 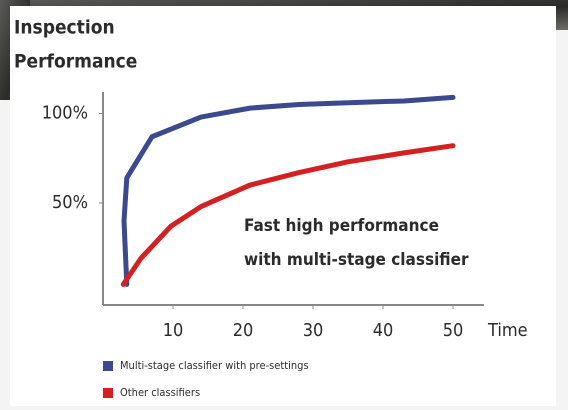 What do you see at coordinates (65, 112) in the screenshot?
I see `y-tick-label: 100%` at bounding box center [65, 112].